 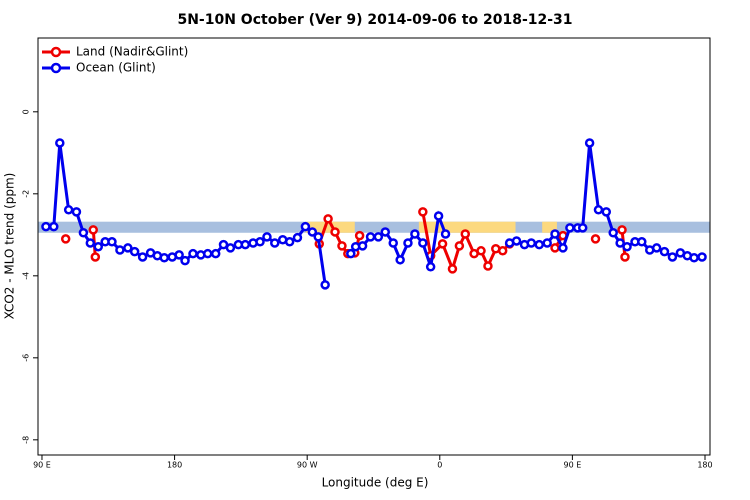 What do you see at coordinates (26, 358) in the screenshot?
I see `y-tick-label: -6` at bounding box center [26, 358].